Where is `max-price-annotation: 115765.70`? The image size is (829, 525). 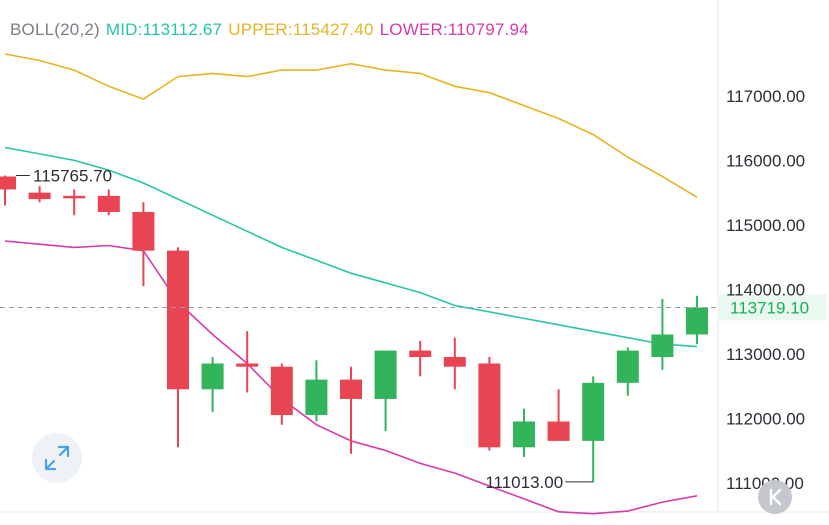 max-price-annotation: 115765.70 is located at coordinates (72, 176).